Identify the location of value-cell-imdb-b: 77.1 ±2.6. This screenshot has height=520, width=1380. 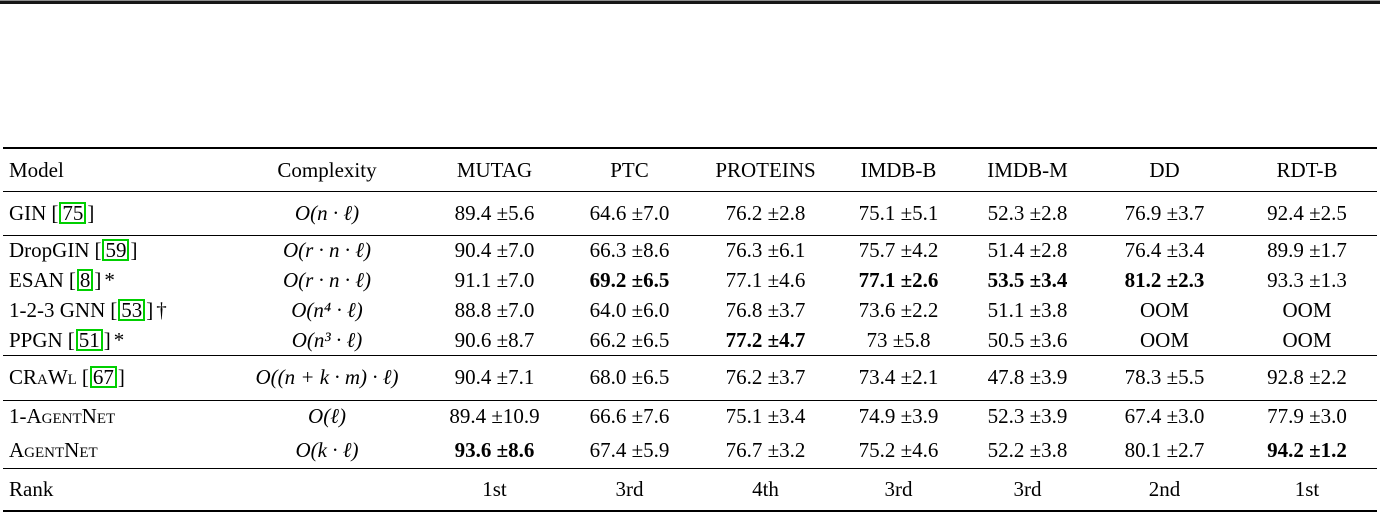
(898, 279).